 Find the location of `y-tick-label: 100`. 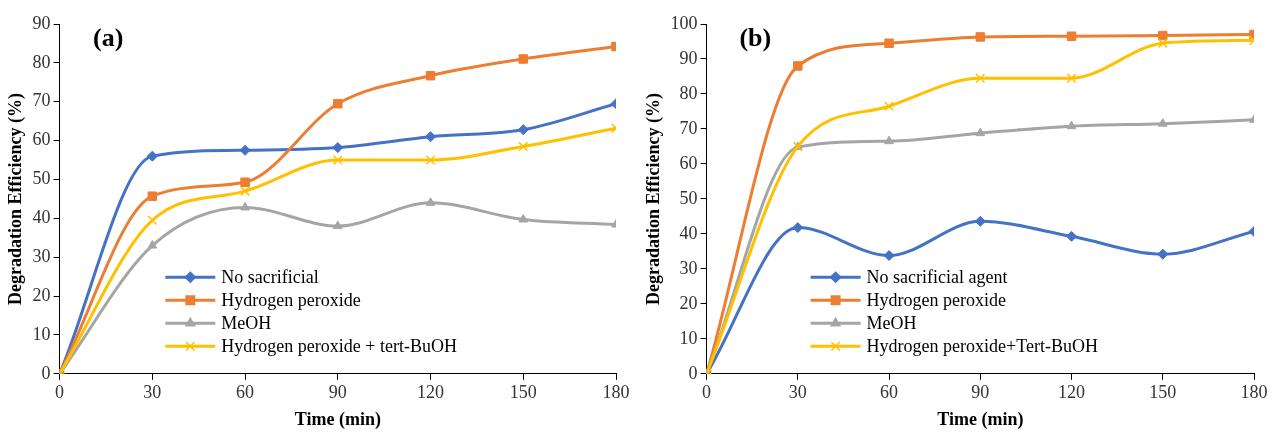

y-tick-label: 100 is located at coordinates (684, 22).